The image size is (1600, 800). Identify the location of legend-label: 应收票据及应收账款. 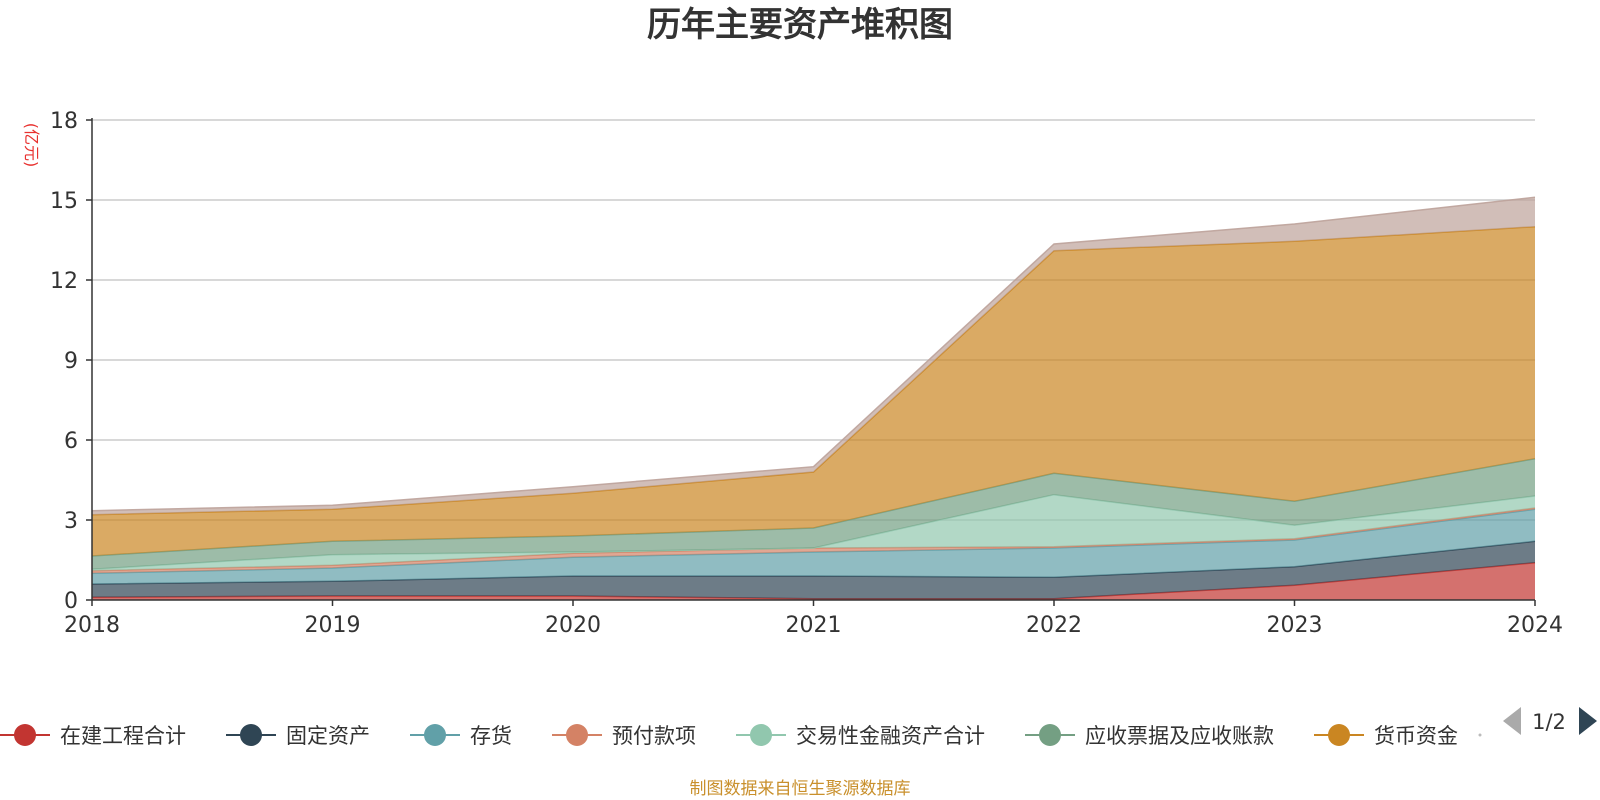
(1179, 736).